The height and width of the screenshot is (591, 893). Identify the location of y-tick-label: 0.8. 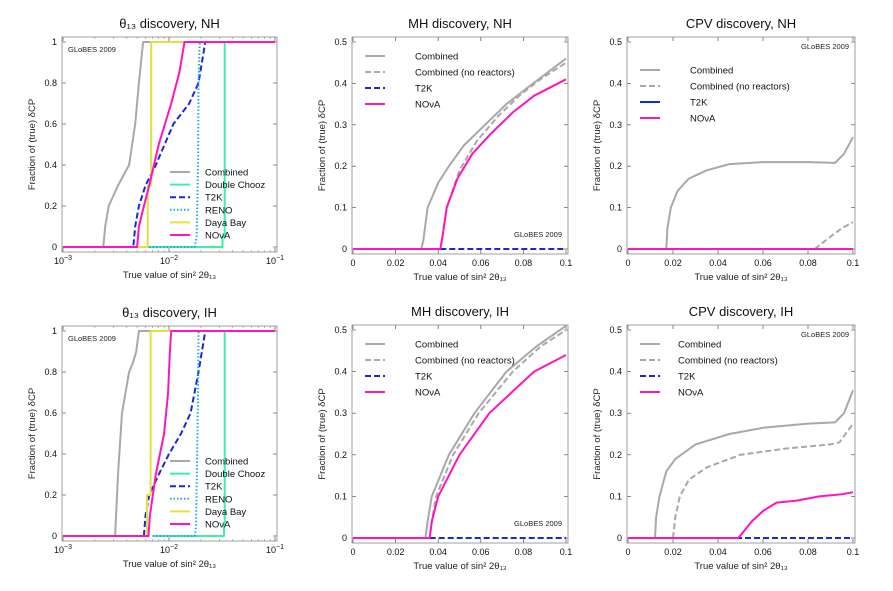
(50, 372).